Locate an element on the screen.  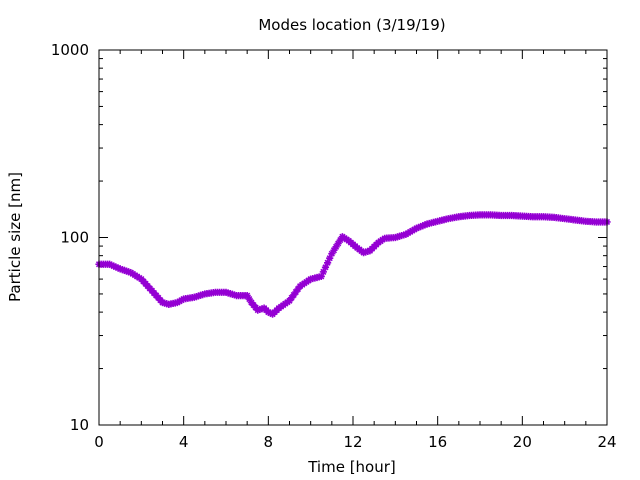
y-tick-label: 100 is located at coordinates (74, 238).